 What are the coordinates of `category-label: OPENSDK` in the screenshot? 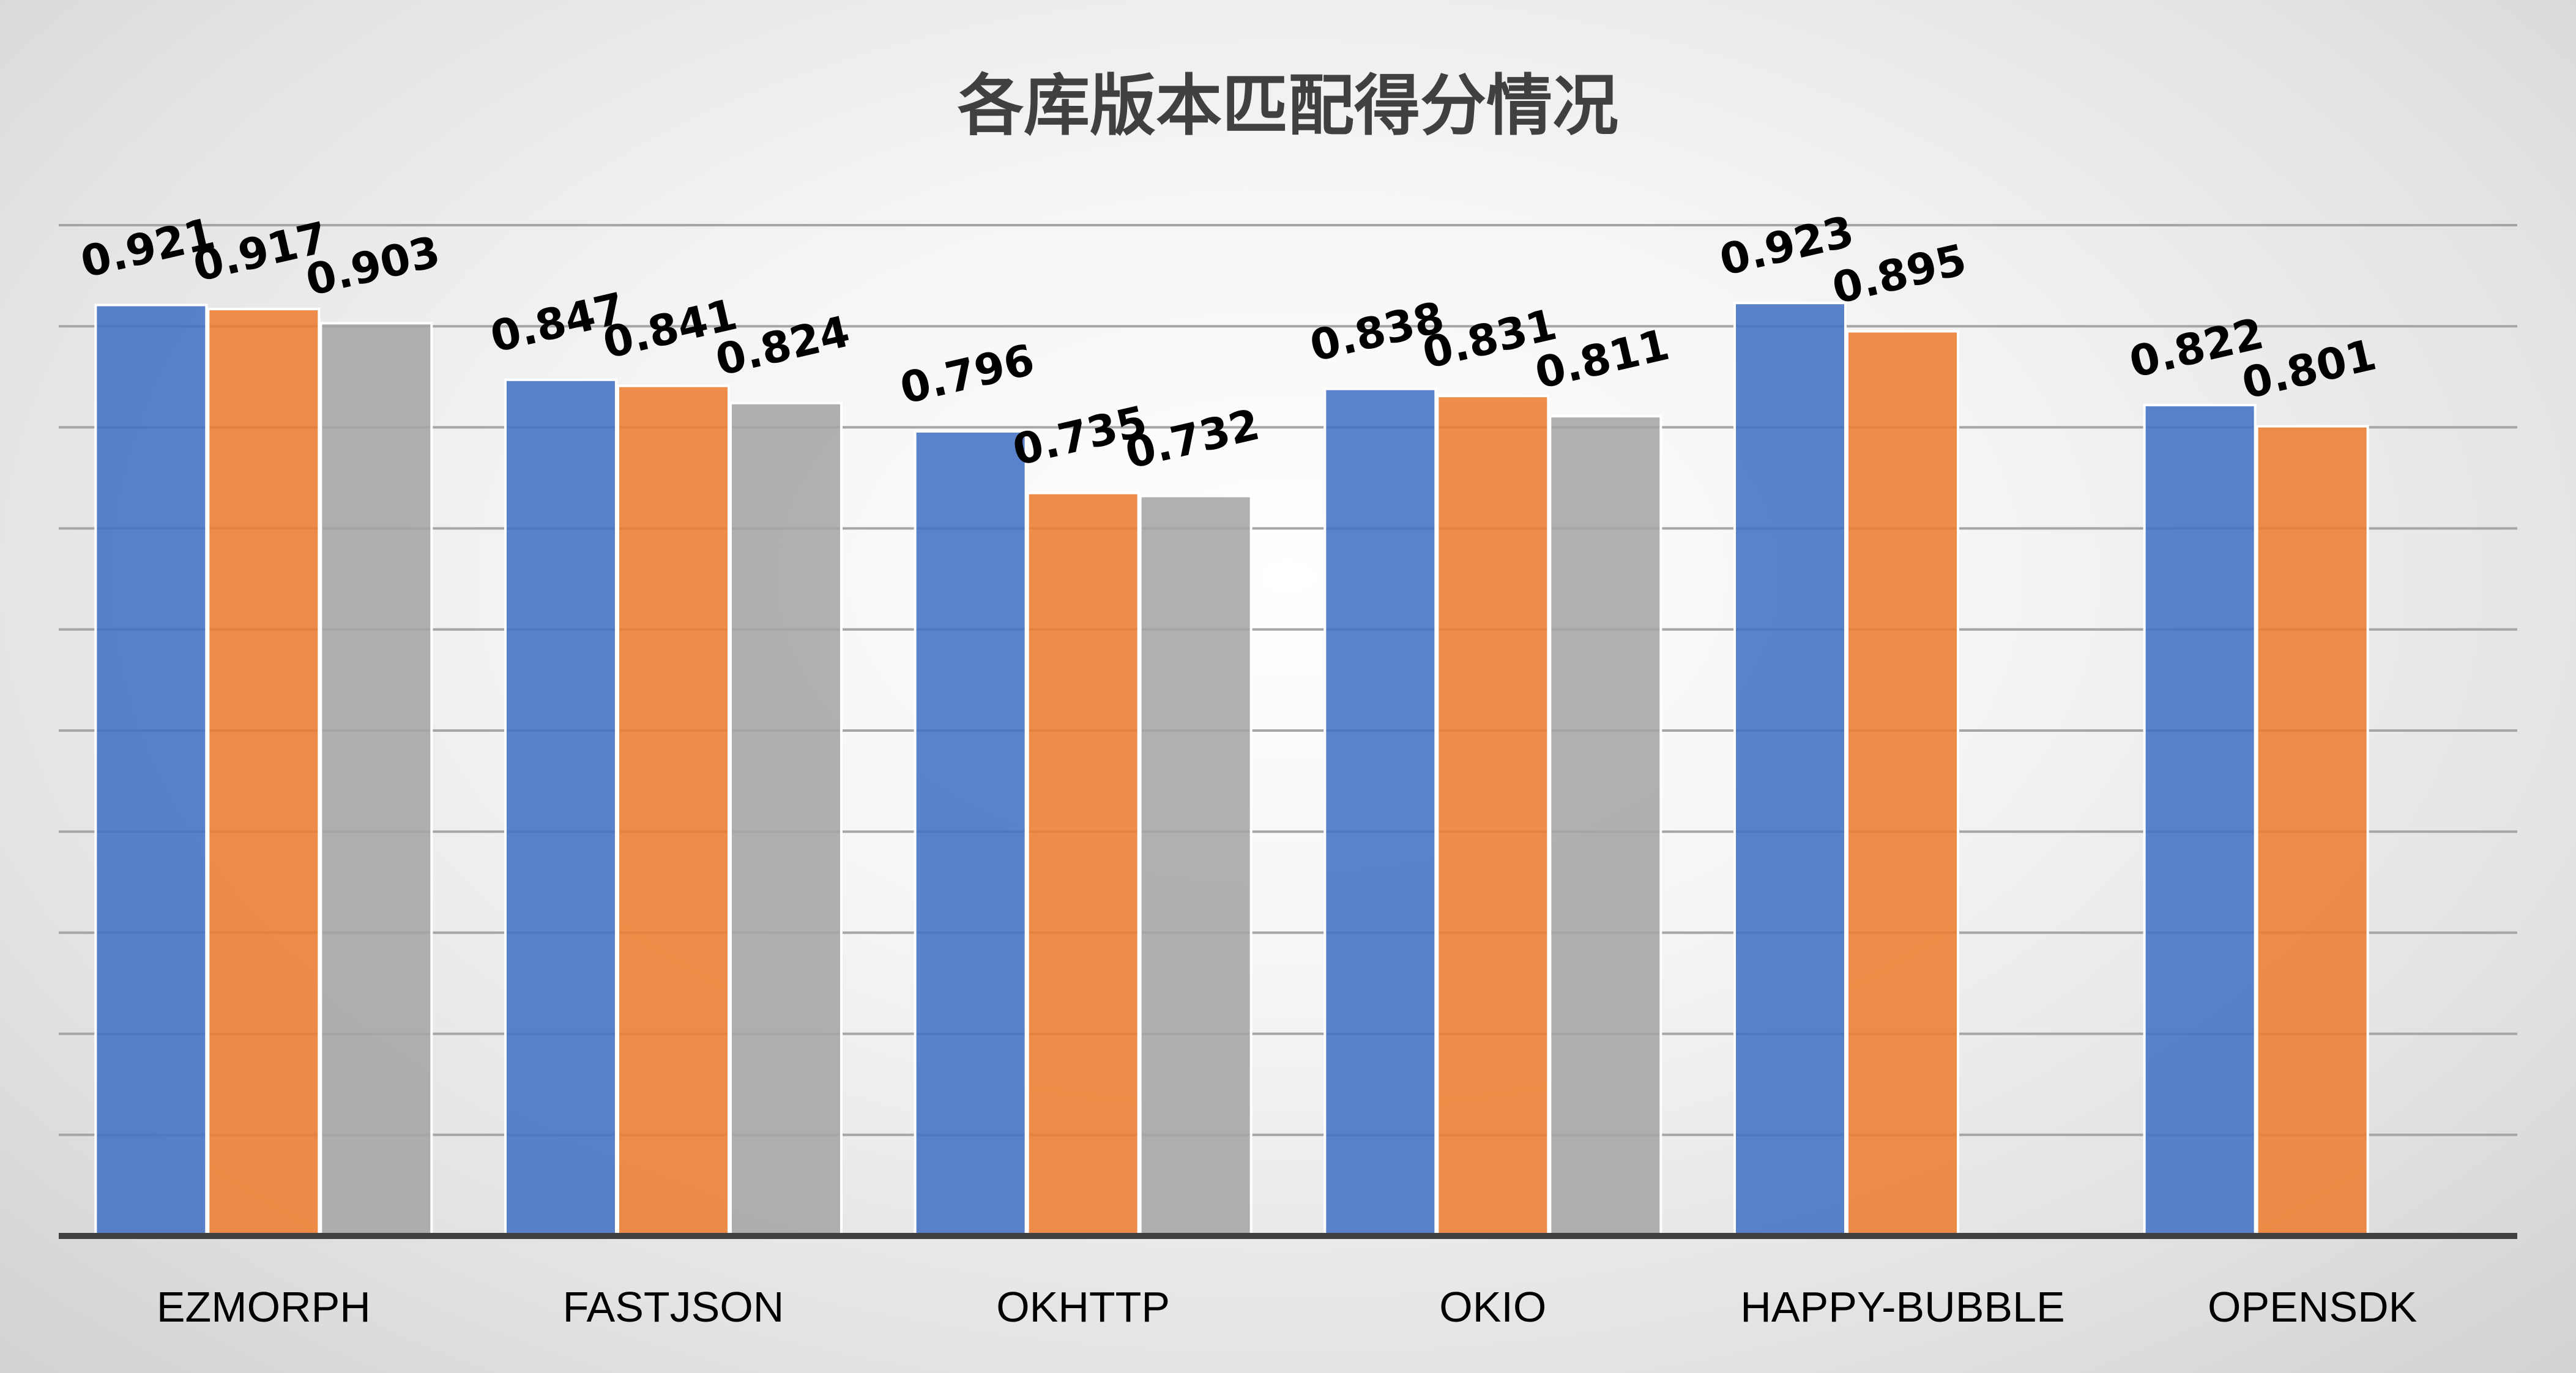 It's located at (2312, 1307).